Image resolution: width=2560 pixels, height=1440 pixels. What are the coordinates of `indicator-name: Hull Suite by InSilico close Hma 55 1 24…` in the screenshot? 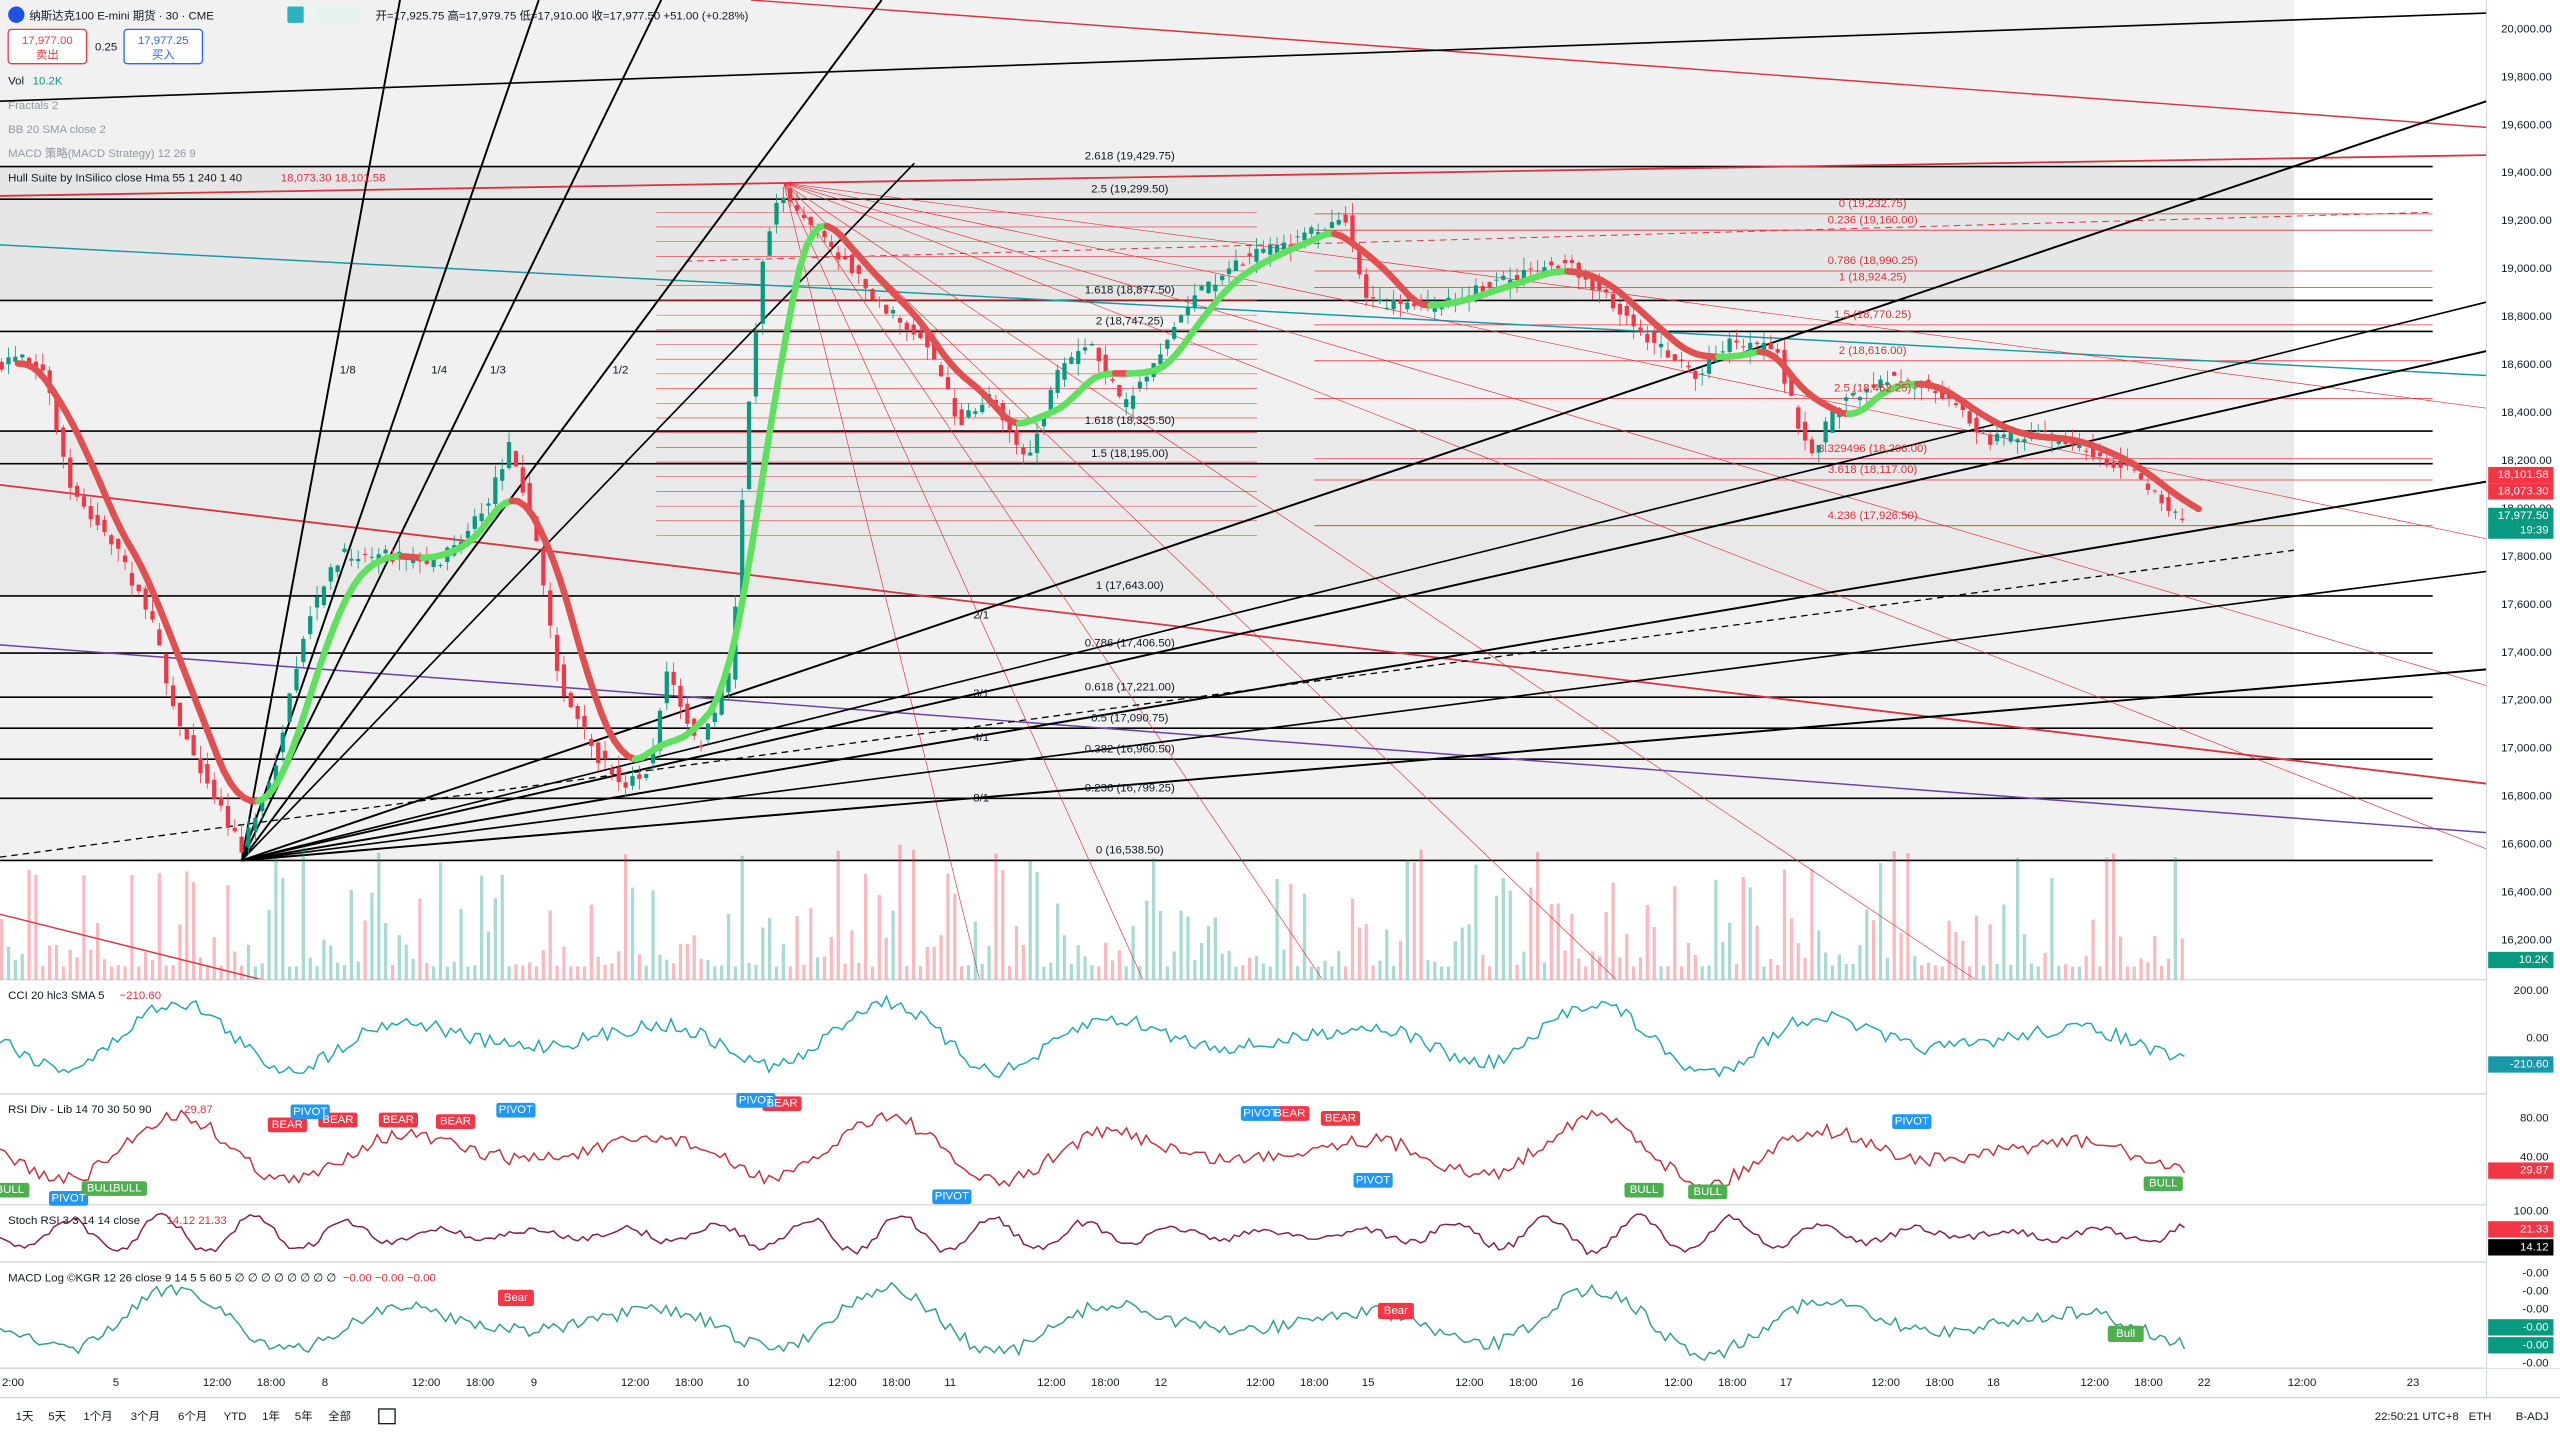 It's located at (125, 178).